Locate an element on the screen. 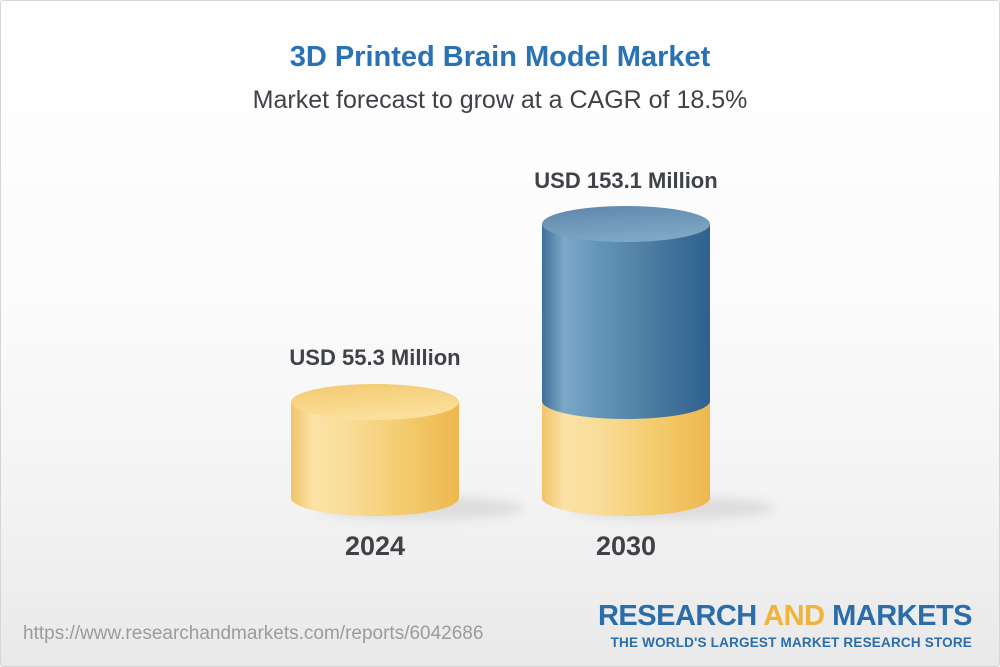 The height and width of the screenshot is (667, 1000). logo-wordmark: RESEARCH AND MARKETS is located at coordinates (785, 616).